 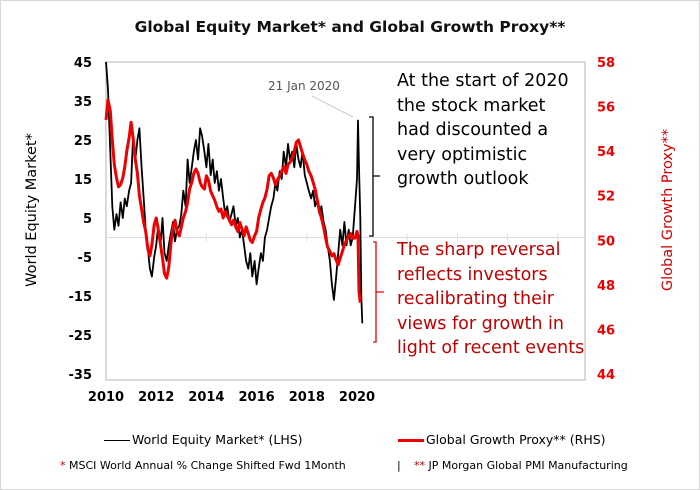 What do you see at coordinates (606, 241) in the screenshot?
I see `y-tick-label-right: 50` at bounding box center [606, 241].